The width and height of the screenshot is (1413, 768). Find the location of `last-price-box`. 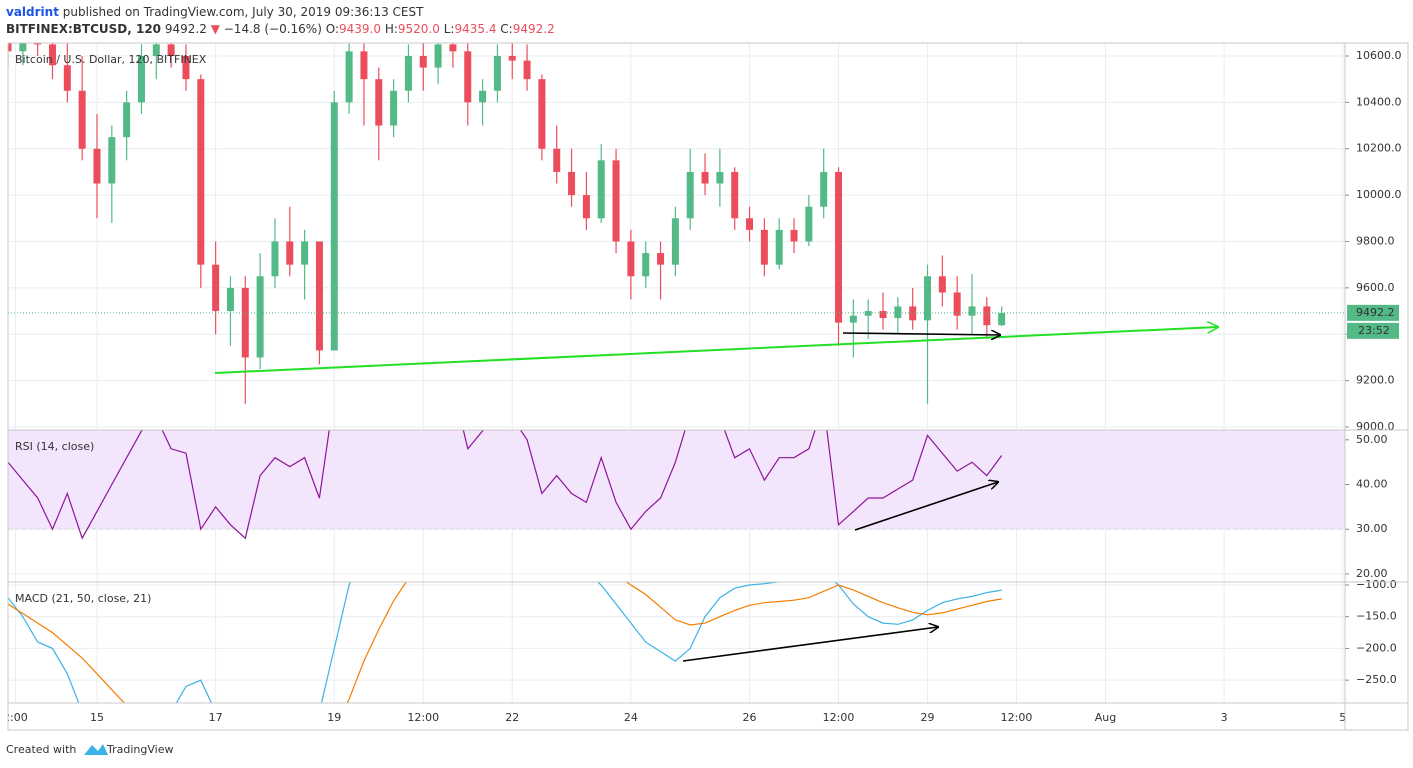

last-price-box is located at coordinates (1373, 312).